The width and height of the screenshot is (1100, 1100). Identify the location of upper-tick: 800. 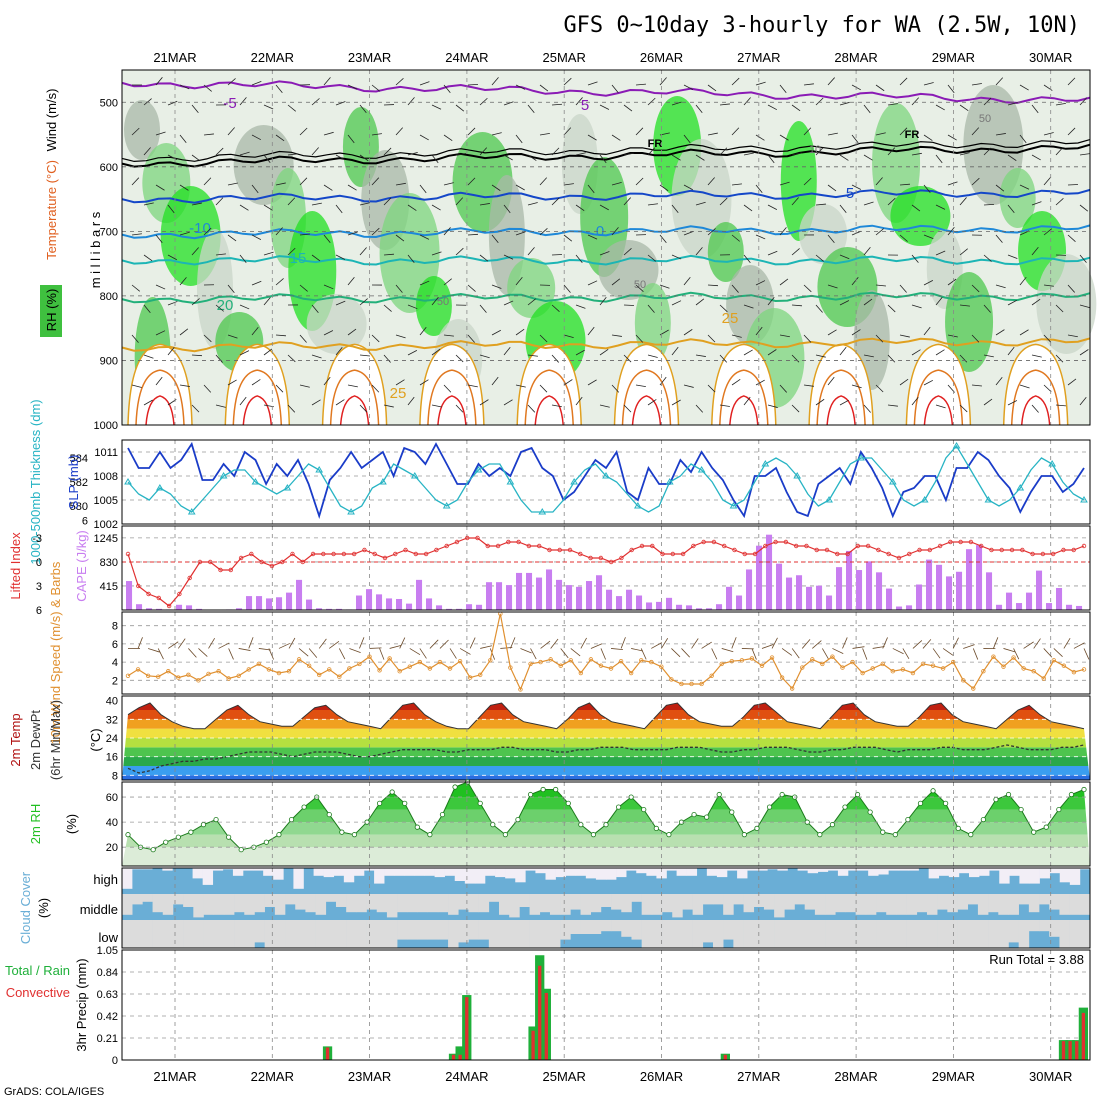
(109, 297).